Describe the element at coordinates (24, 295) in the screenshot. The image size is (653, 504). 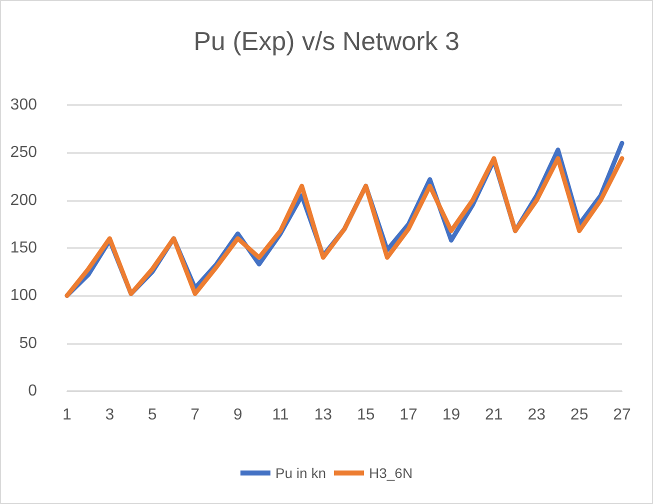
I see `y-tick-label: 100` at that location.